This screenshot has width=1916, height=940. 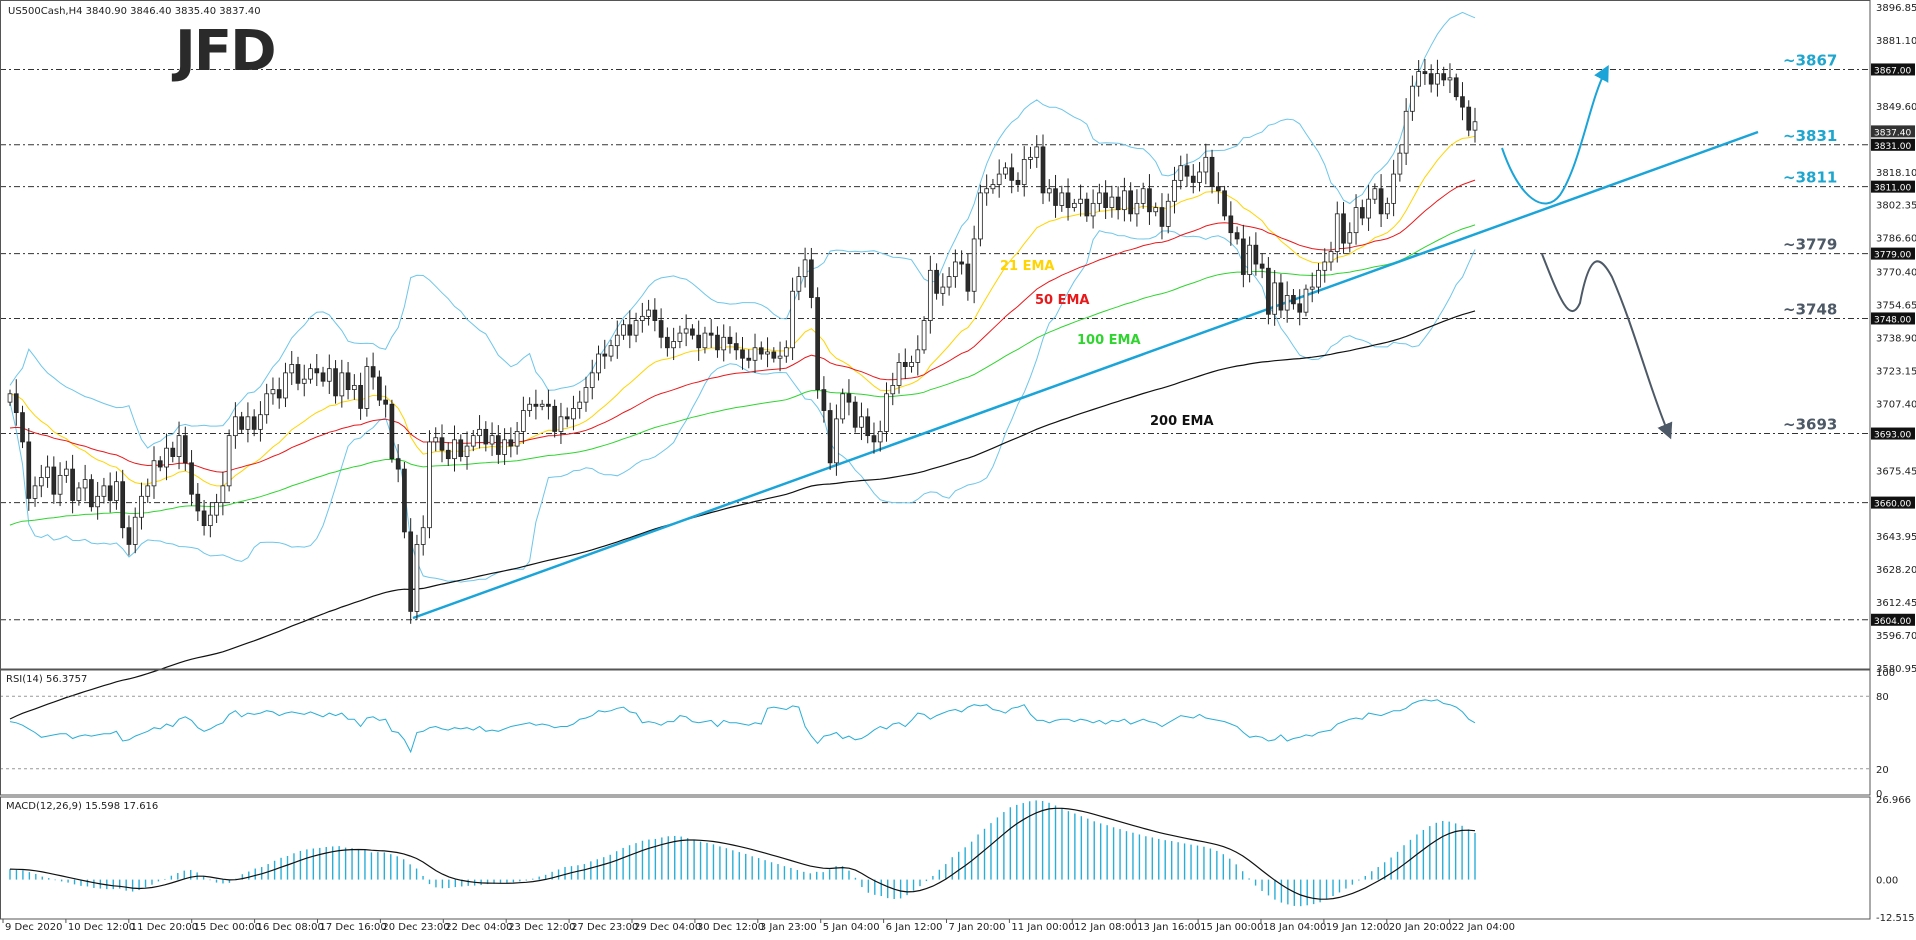 I want to click on price-tick-label: 3628.20, so click(x=1896, y=570).